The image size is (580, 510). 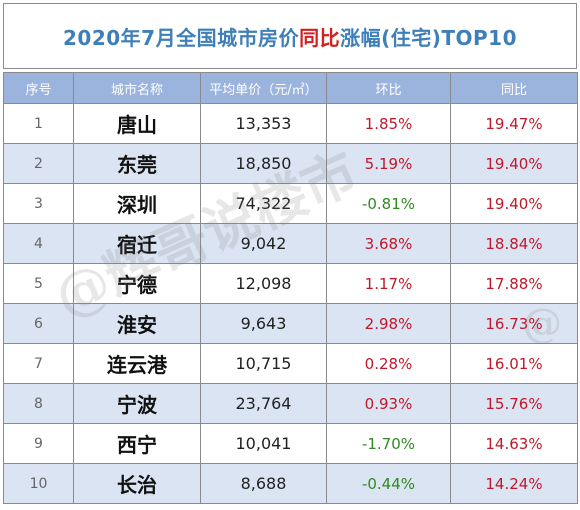 I want to click on title-box: 2020年7月全国城市房价同比涨幅(住宅)TOP10, so click(x=290, y=36).